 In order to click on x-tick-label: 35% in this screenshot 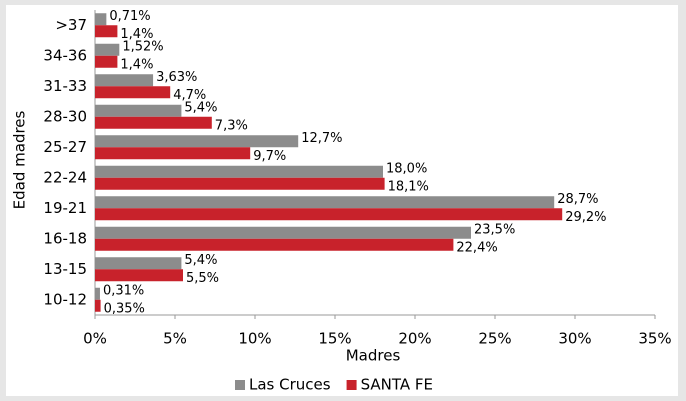, I will do `click(654, 339)`.